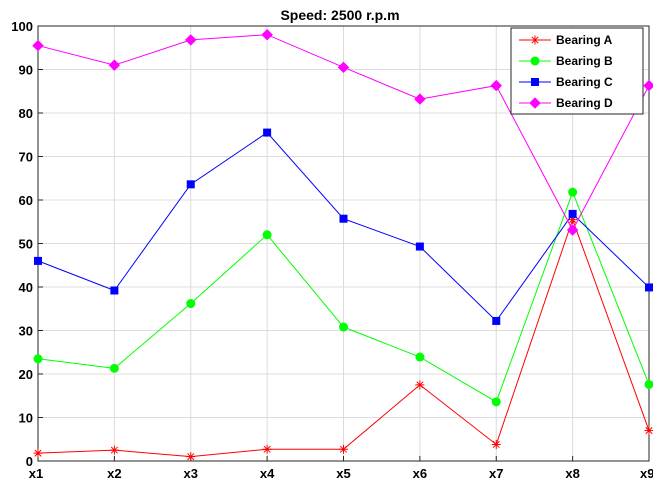  Describe the element at coordinates (26, 374) in the screenshot. I see `y-tick-label: 20` at that location.